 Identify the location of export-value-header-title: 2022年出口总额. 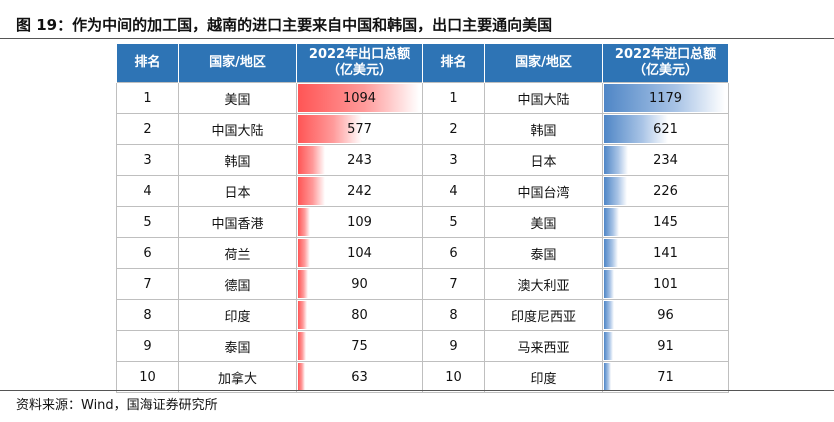
(359, 54).